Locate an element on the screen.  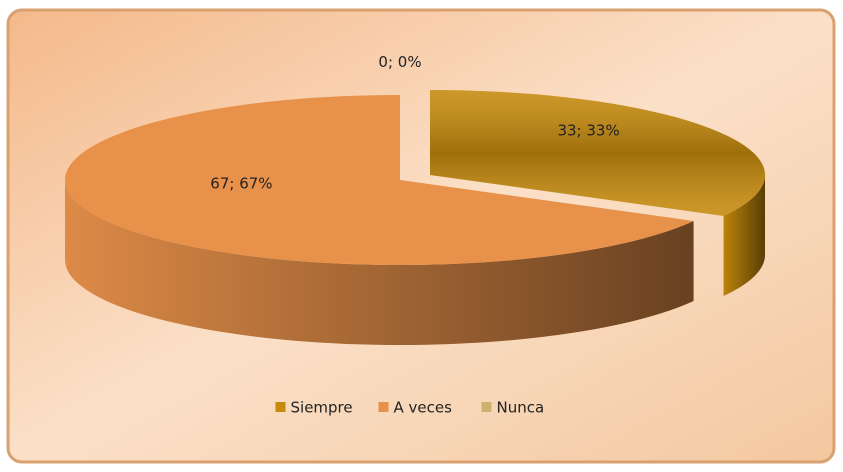
data-label: 67; 67% is located at coordinates (241, 183).